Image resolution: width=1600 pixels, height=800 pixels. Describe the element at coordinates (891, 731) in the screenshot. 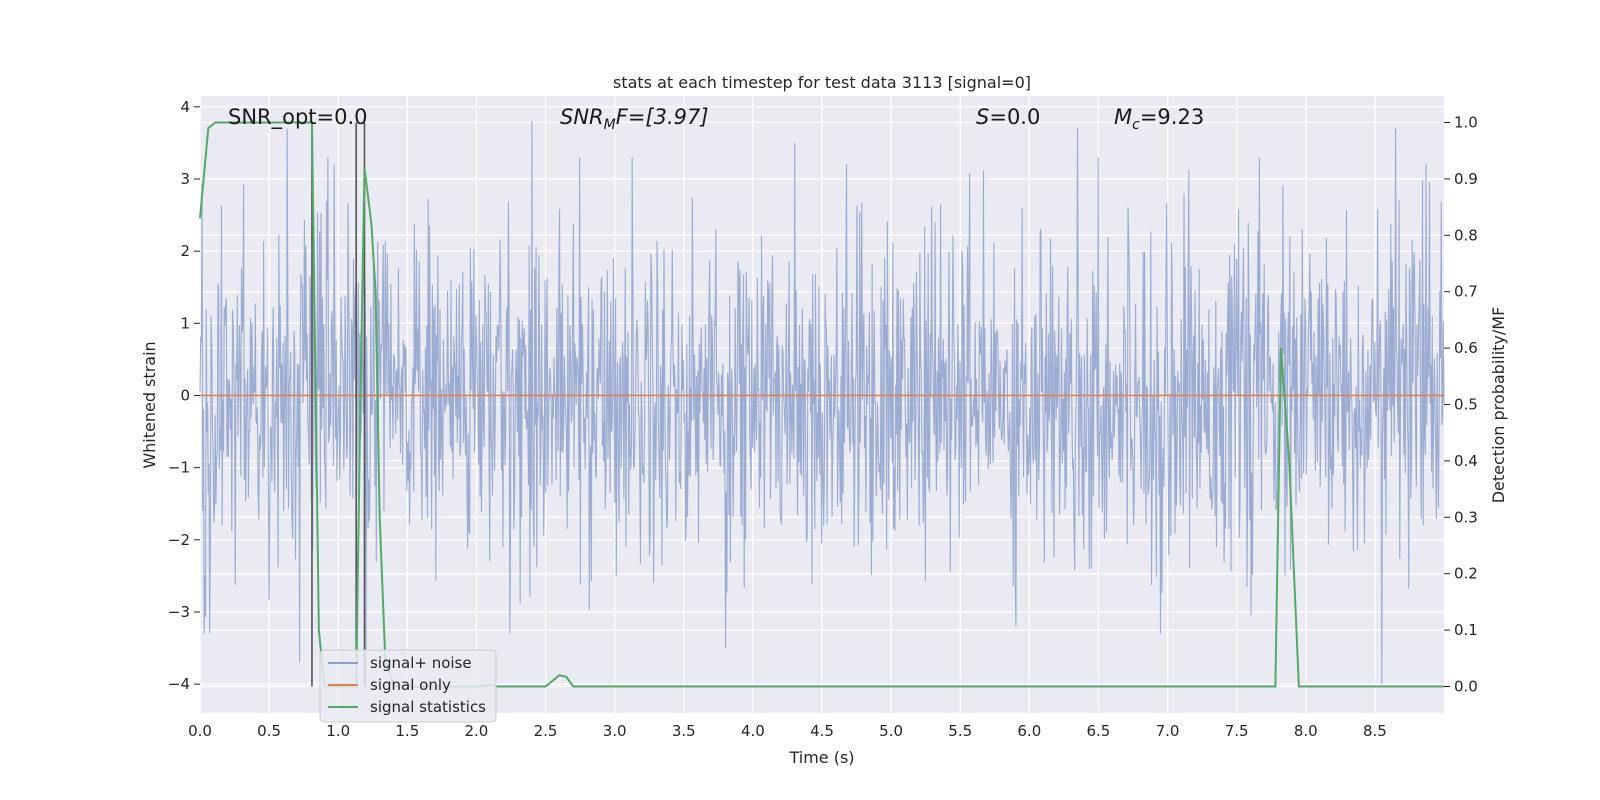

I see `x-tick-label: 5.0` at that location.